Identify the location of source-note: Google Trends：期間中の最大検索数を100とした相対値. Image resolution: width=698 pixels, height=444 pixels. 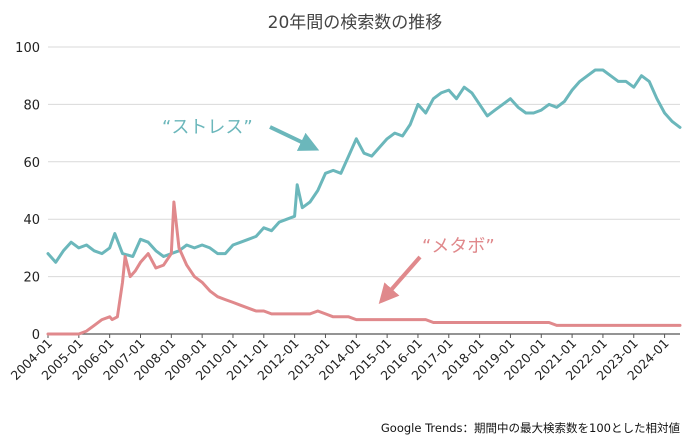
(531, 428).